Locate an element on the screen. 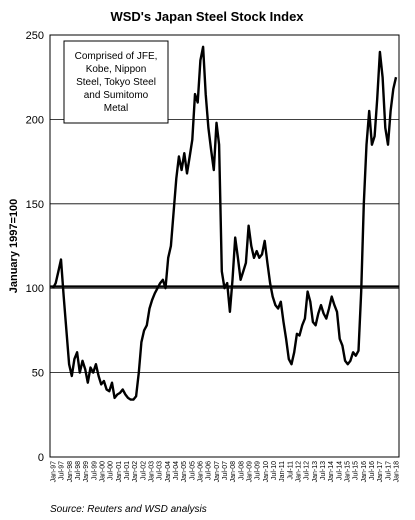 This screenshot has height=520, width=415. x-tick-label: Jan-09 is located at coordinates (250, 472).